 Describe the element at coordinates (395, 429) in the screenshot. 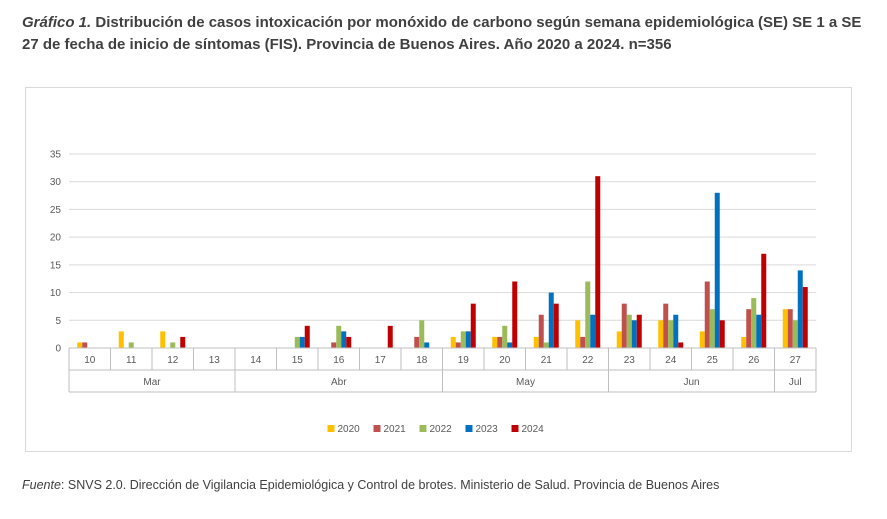

I see `legend-label-2021: 2021` at that location.